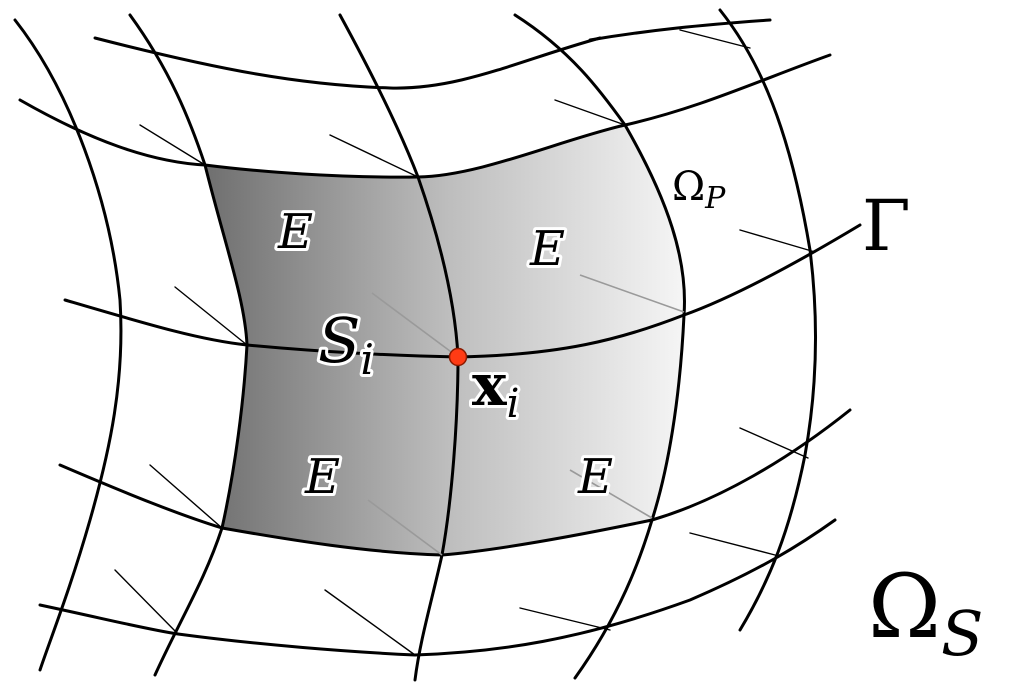 The width and height of the screenshot is (1020, 682). Describe the element at coordinates (526, 415) in the screenshot. I see `patch-inner-segments` at that location.